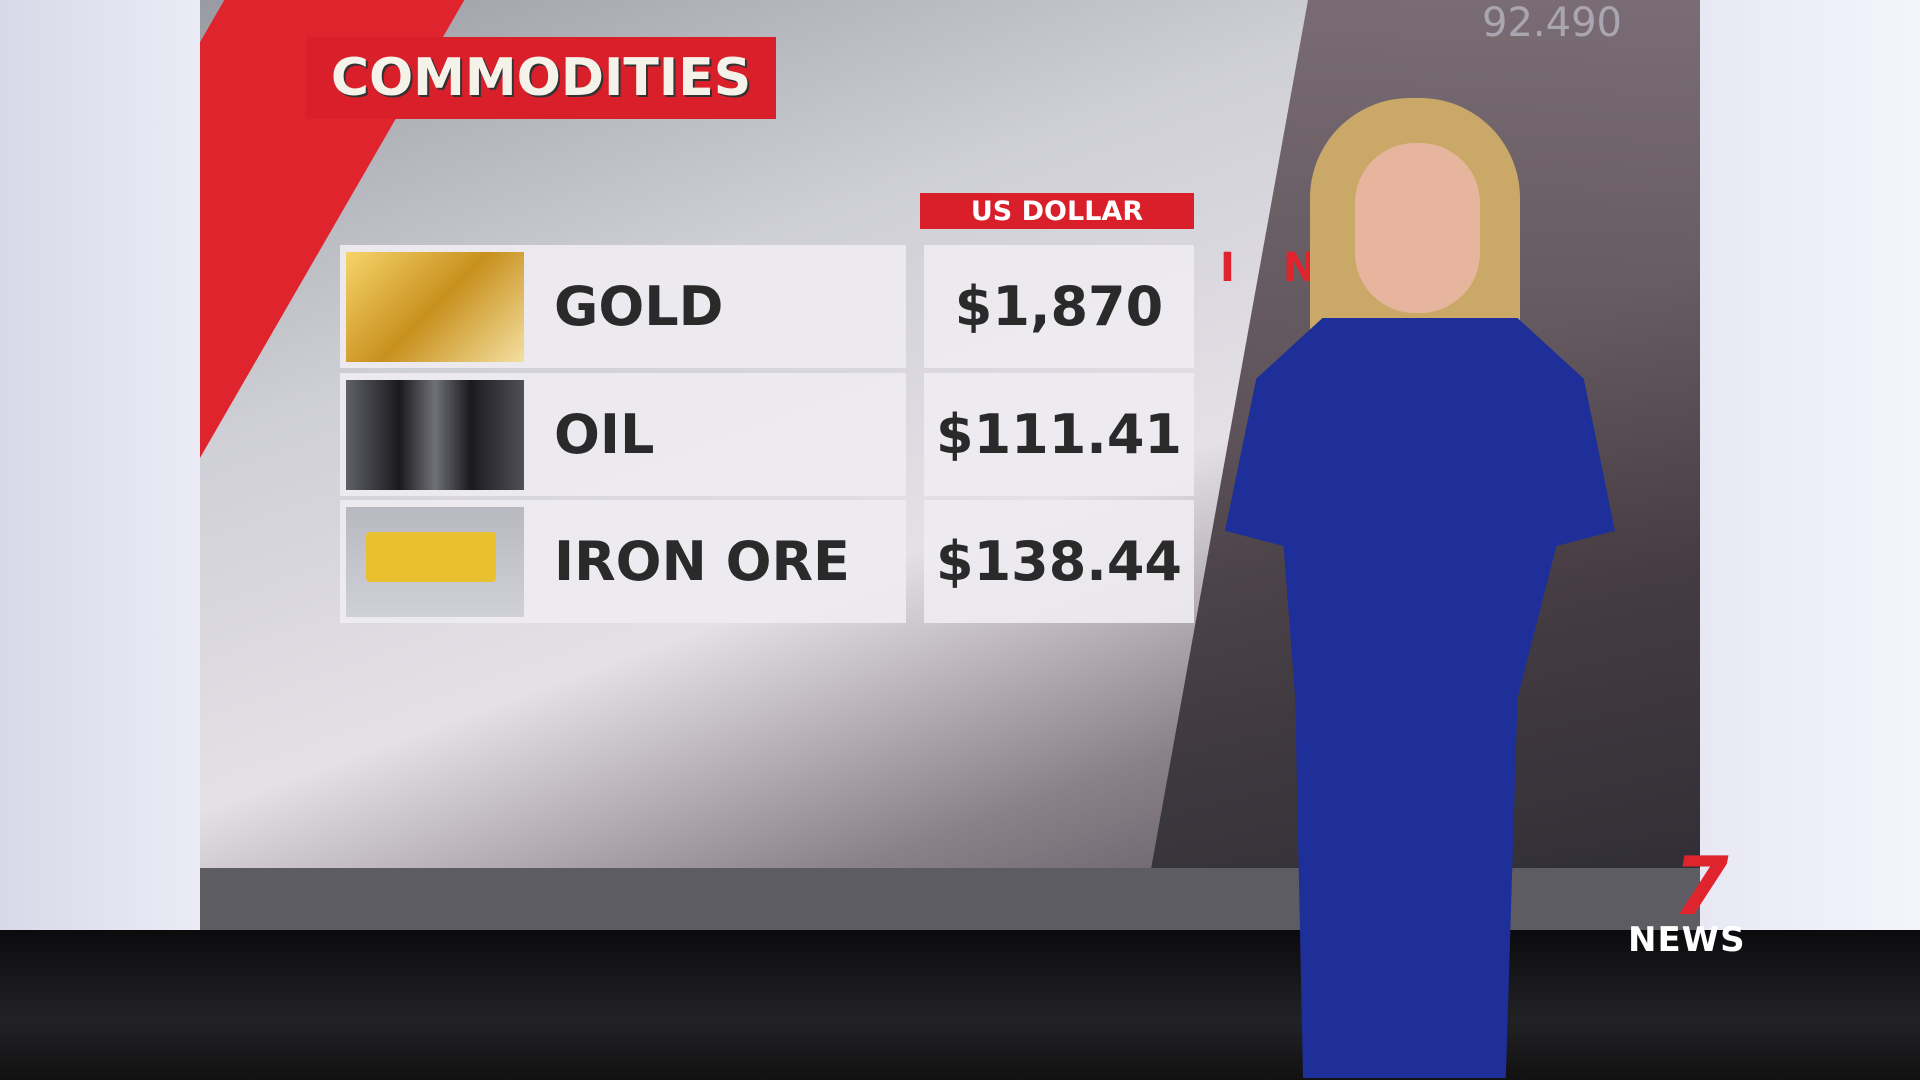 This screenshot has height=1080, width=1920. What do you see at coordinates (1701, 886) in the screenshot?
I see `logo-seven: 7` at bounding box center [1701, 886].